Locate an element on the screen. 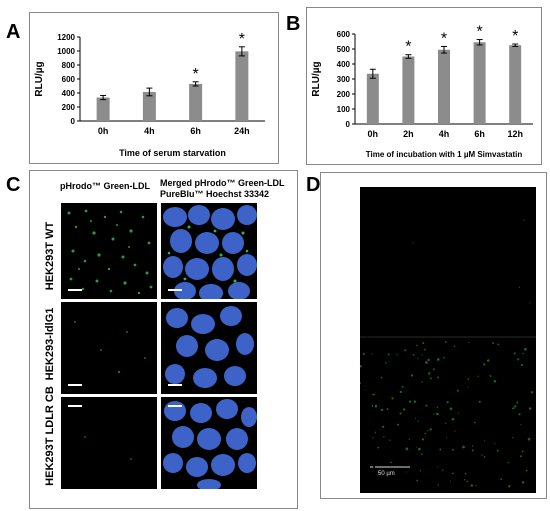  y-tick-label: 800 is located at coordinates (69, 65).